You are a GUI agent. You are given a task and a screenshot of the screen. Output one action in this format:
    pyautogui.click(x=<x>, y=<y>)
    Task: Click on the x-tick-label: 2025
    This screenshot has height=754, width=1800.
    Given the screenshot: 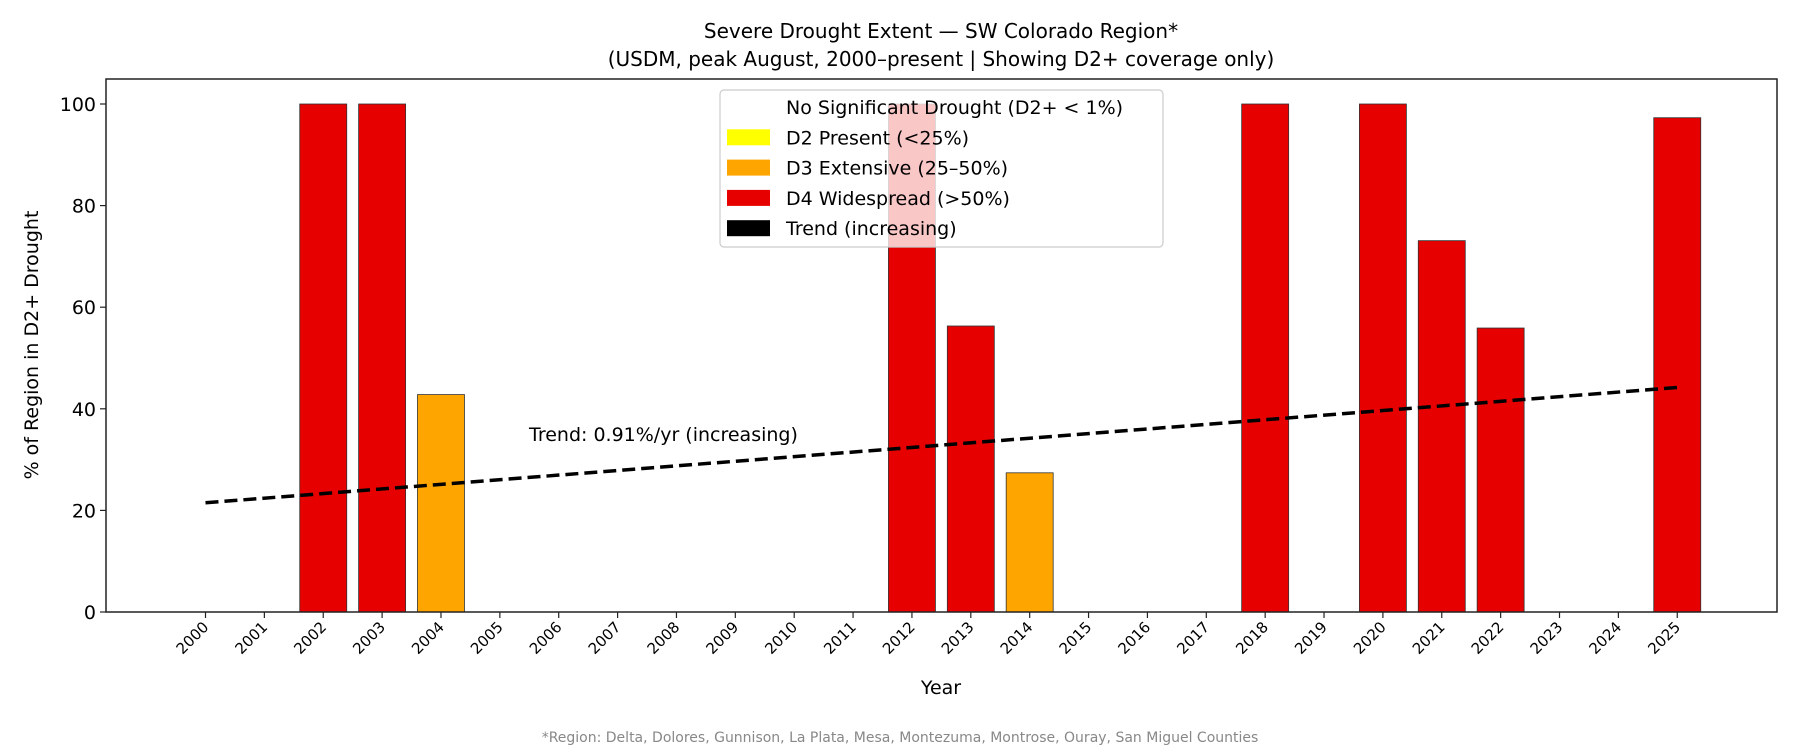 What is the action you would take?
    pyautogui.click(x=1664, y=638)
    